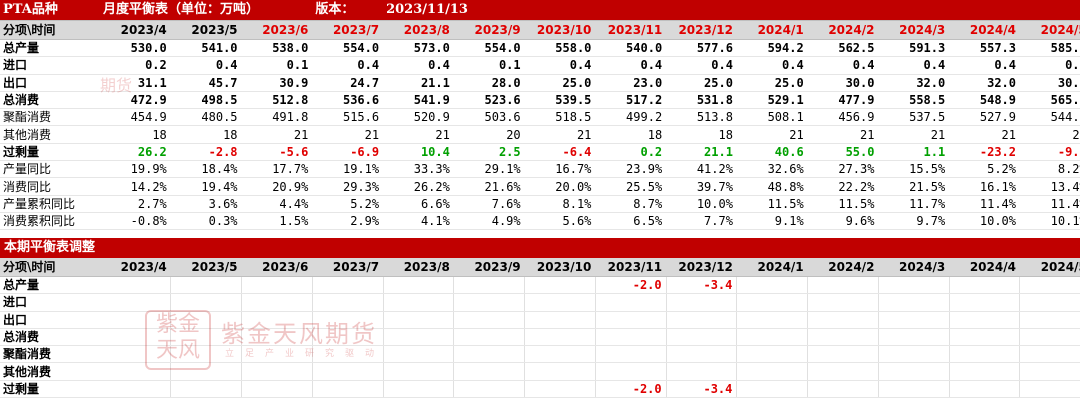 The height and width of the screenshot is (400, 1080). What do you see at coordinates (560, 221) in the screenshot?
I see `cell-value: 5.6%` at bounding box center [560, 221].